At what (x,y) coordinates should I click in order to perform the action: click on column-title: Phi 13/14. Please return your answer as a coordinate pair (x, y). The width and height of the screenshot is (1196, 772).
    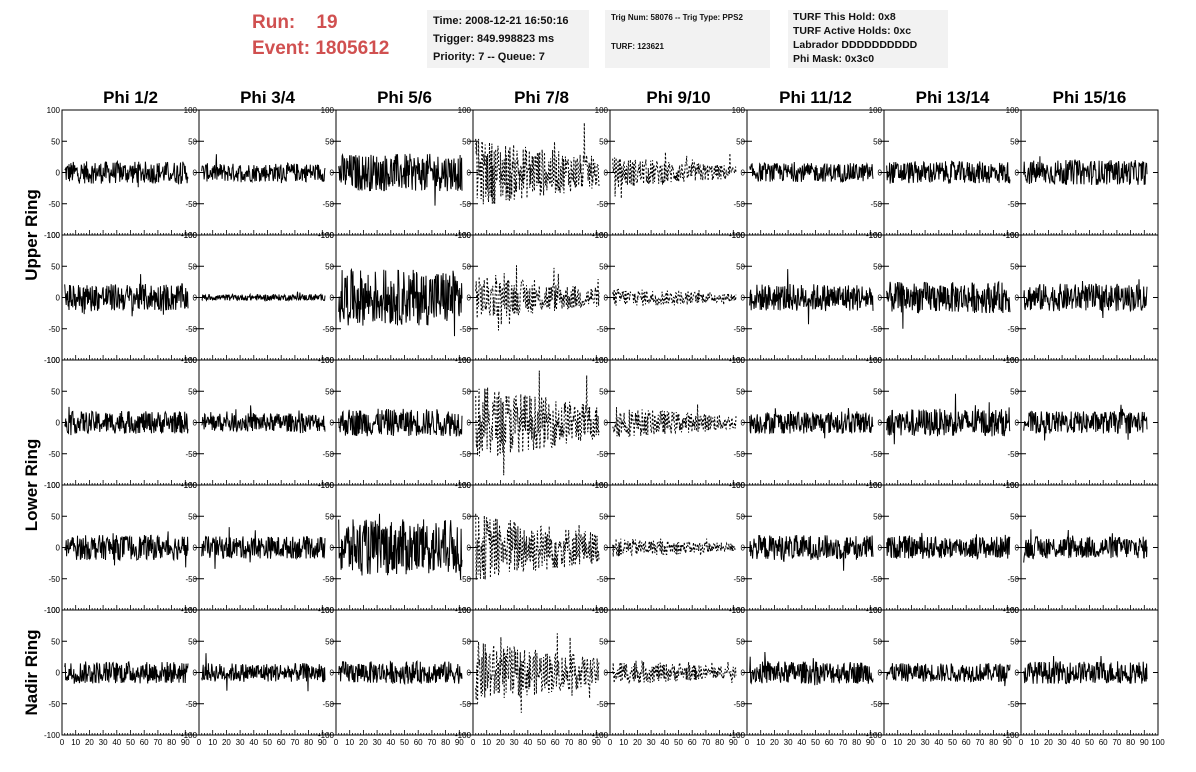
    Looking at the image, I should click on (953, 97).